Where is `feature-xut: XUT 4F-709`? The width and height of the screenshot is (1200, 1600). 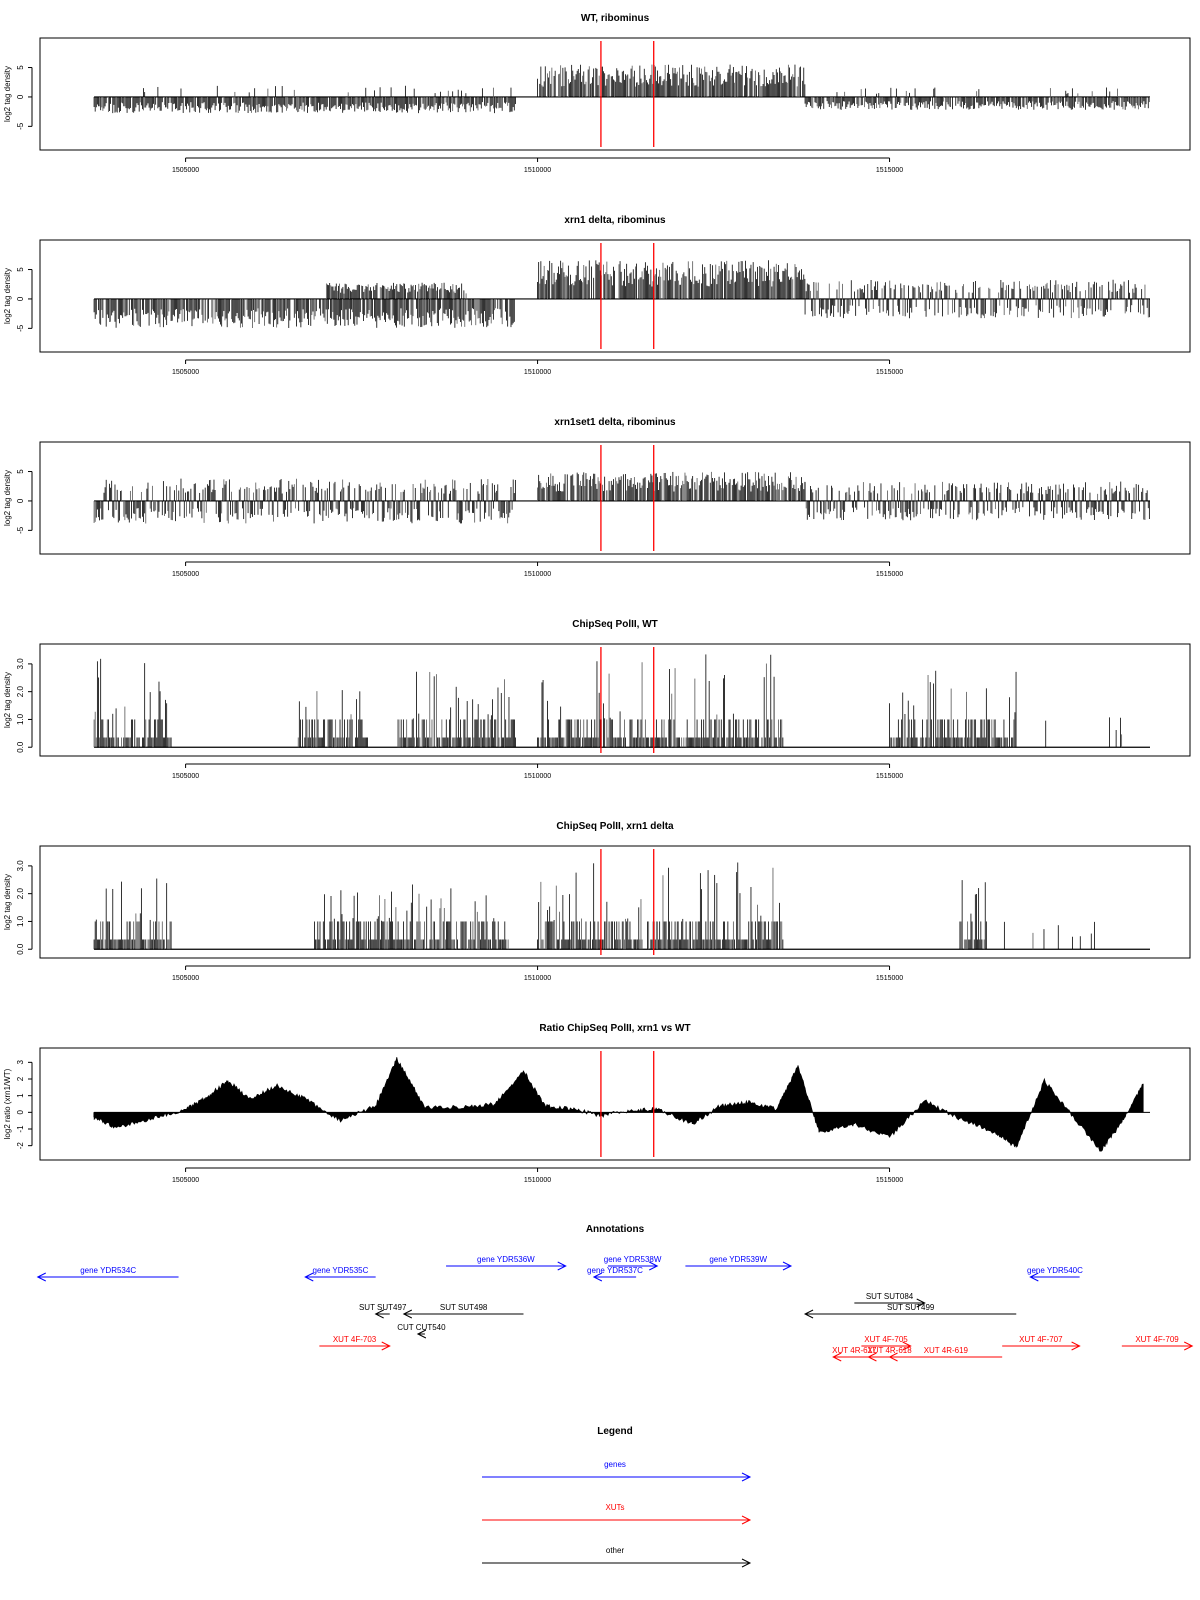 feature-xut: XUT 4F-709 is located at coordinates (1157, 1343).